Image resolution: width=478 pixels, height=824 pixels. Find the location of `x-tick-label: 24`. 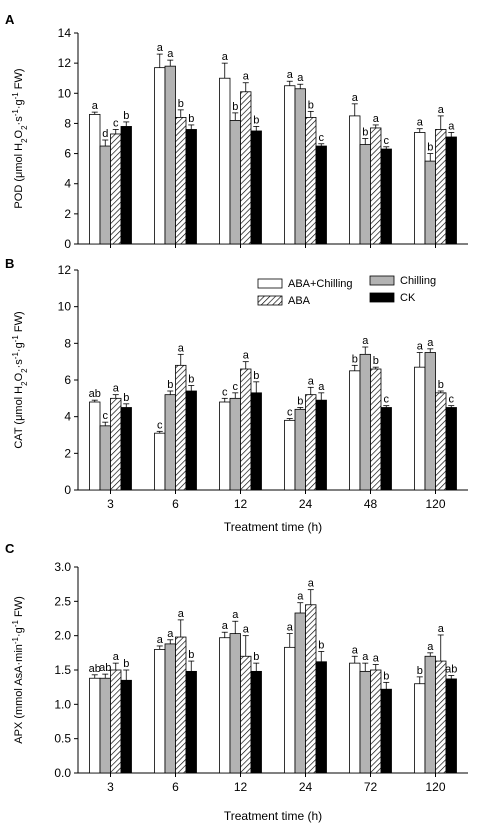

x-tick-label: 24 is located at coordinates (306, 787).